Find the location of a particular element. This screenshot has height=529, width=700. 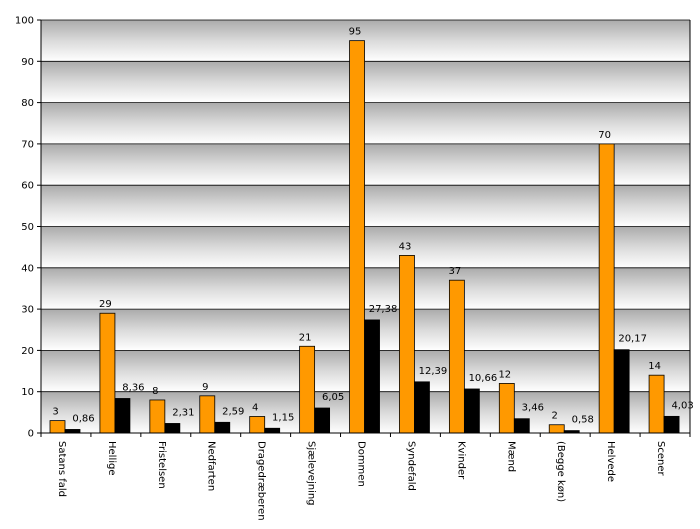

data-label-series-2: 1,15 is located at coordinates (283, 417).